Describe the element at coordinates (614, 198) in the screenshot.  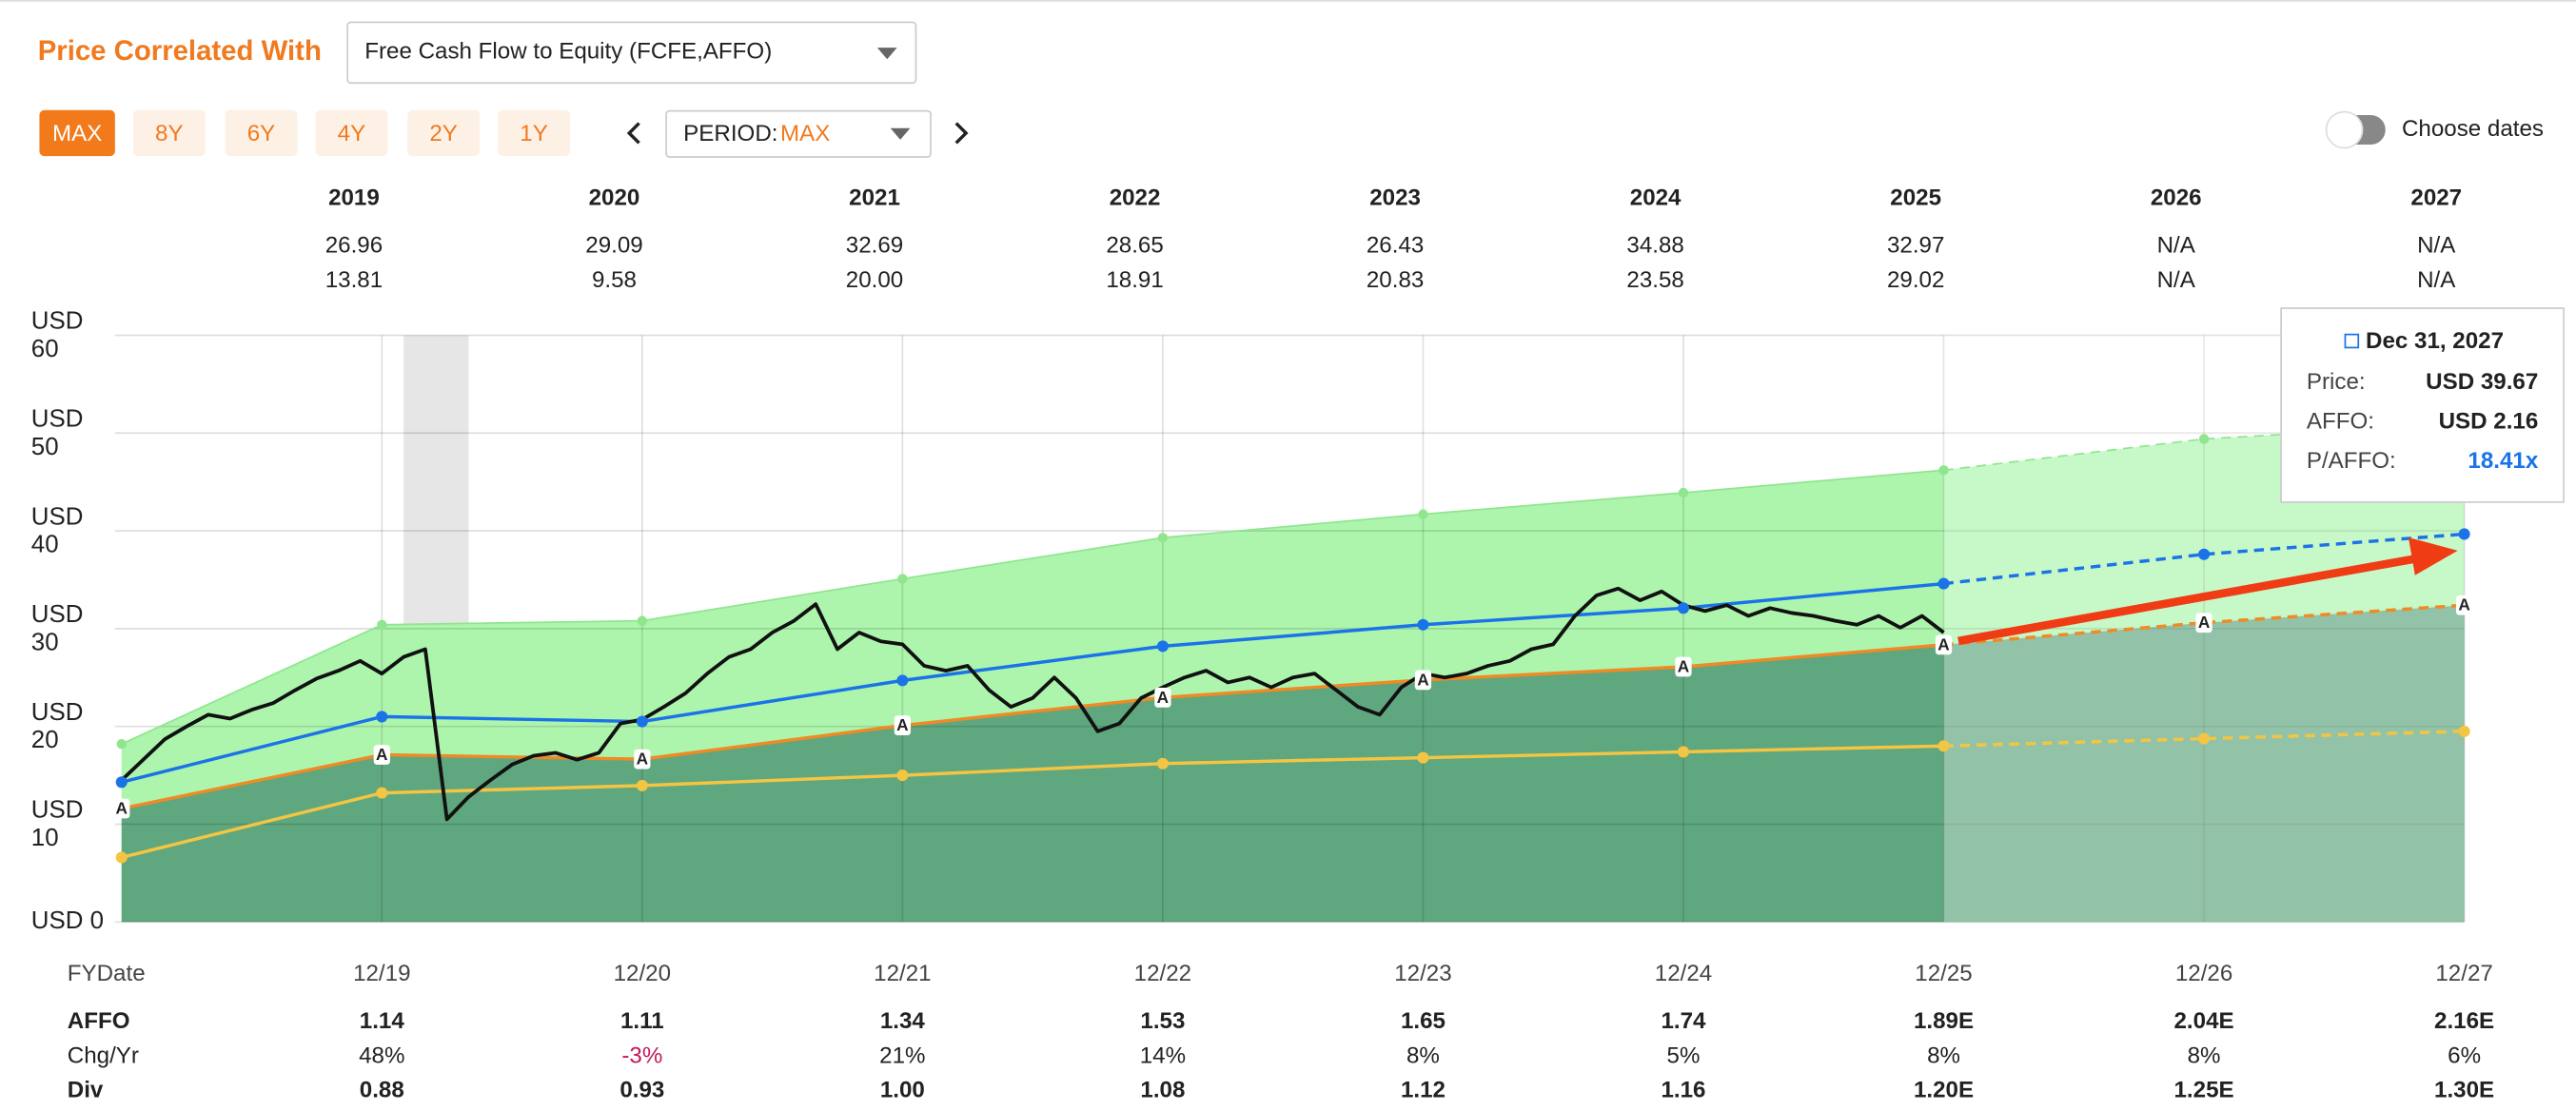
I see `summary-year: 2020` at that location.